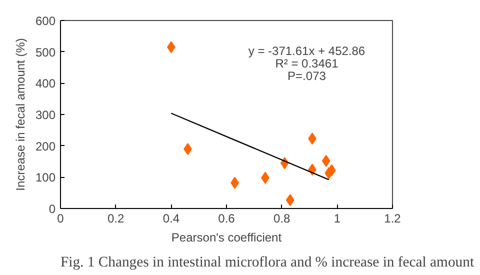  What do you see at coordinates (227, 219) in the screenshot?
I see `x-tick-label: 0.6` at bounding box center [227, 219].